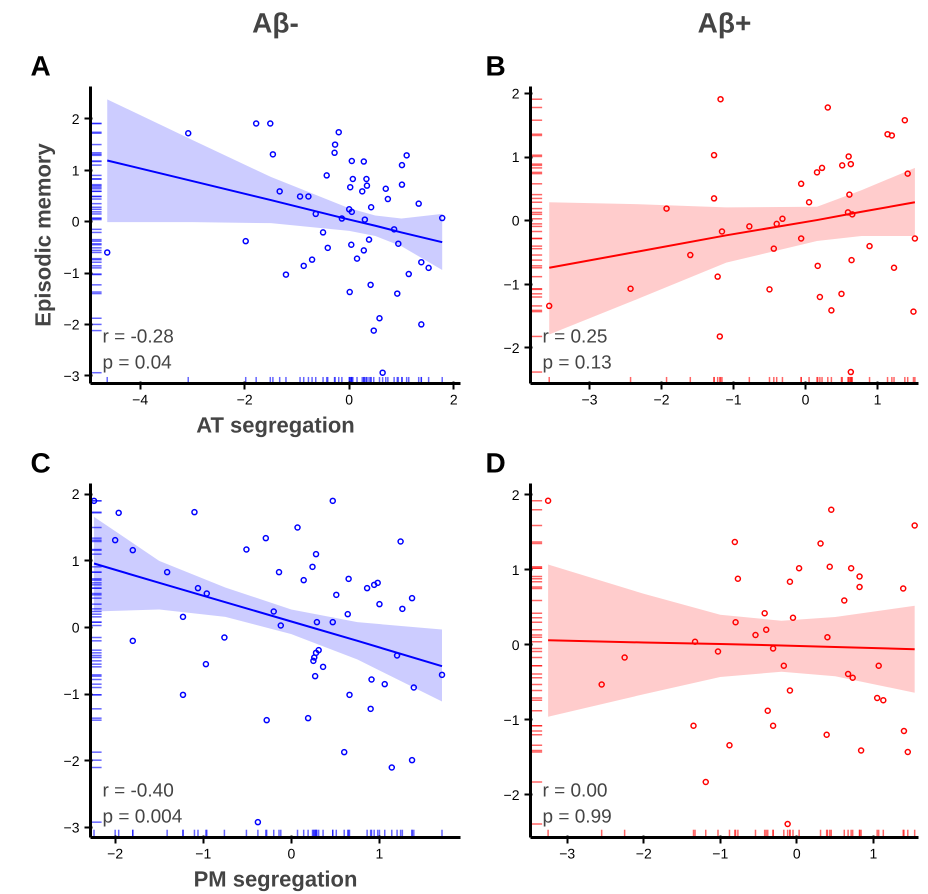  What do you see at coordinates (575, 337) in the screenshot?
I see `annotation: r = 0.25` at bounding box center [575, 337].